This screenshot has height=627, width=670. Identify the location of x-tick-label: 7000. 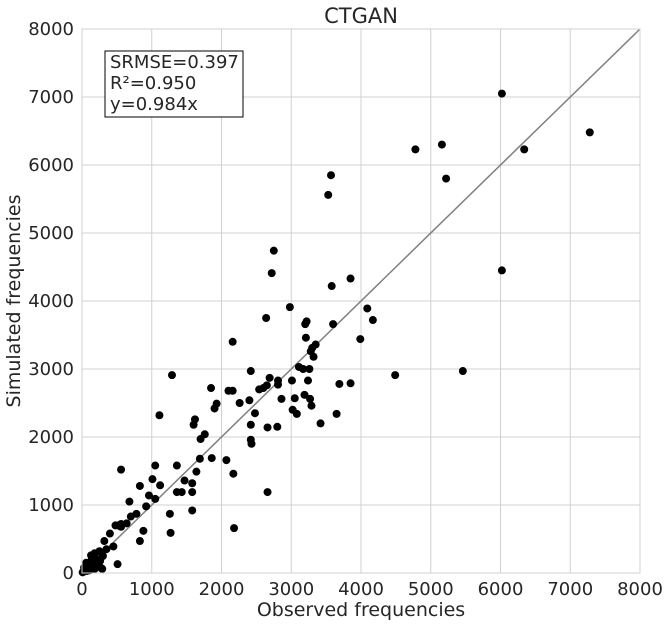
(570, 589).